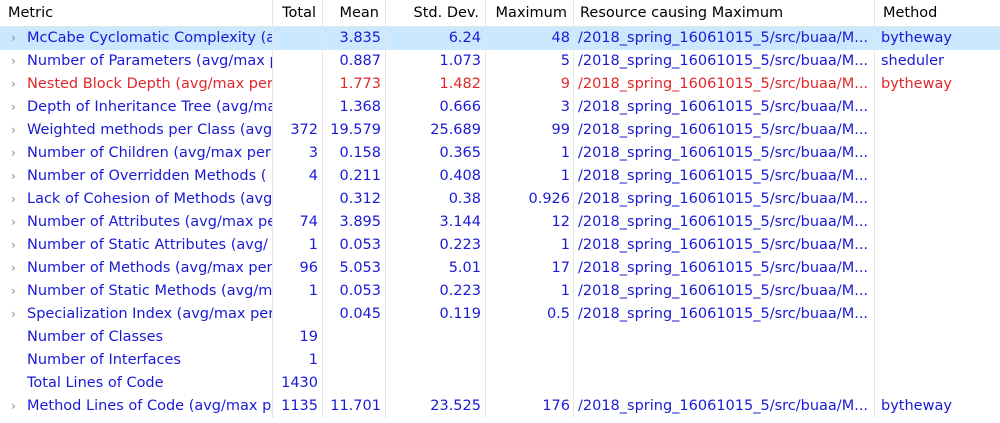 Image resolution: width=1000 pixels, height=423 pixels. What do you see at coordinates (136, 406) in the screenshot?
I see `metric-cell: › Method Lines of Code (avg/max p` at bounding box center [136, 406].